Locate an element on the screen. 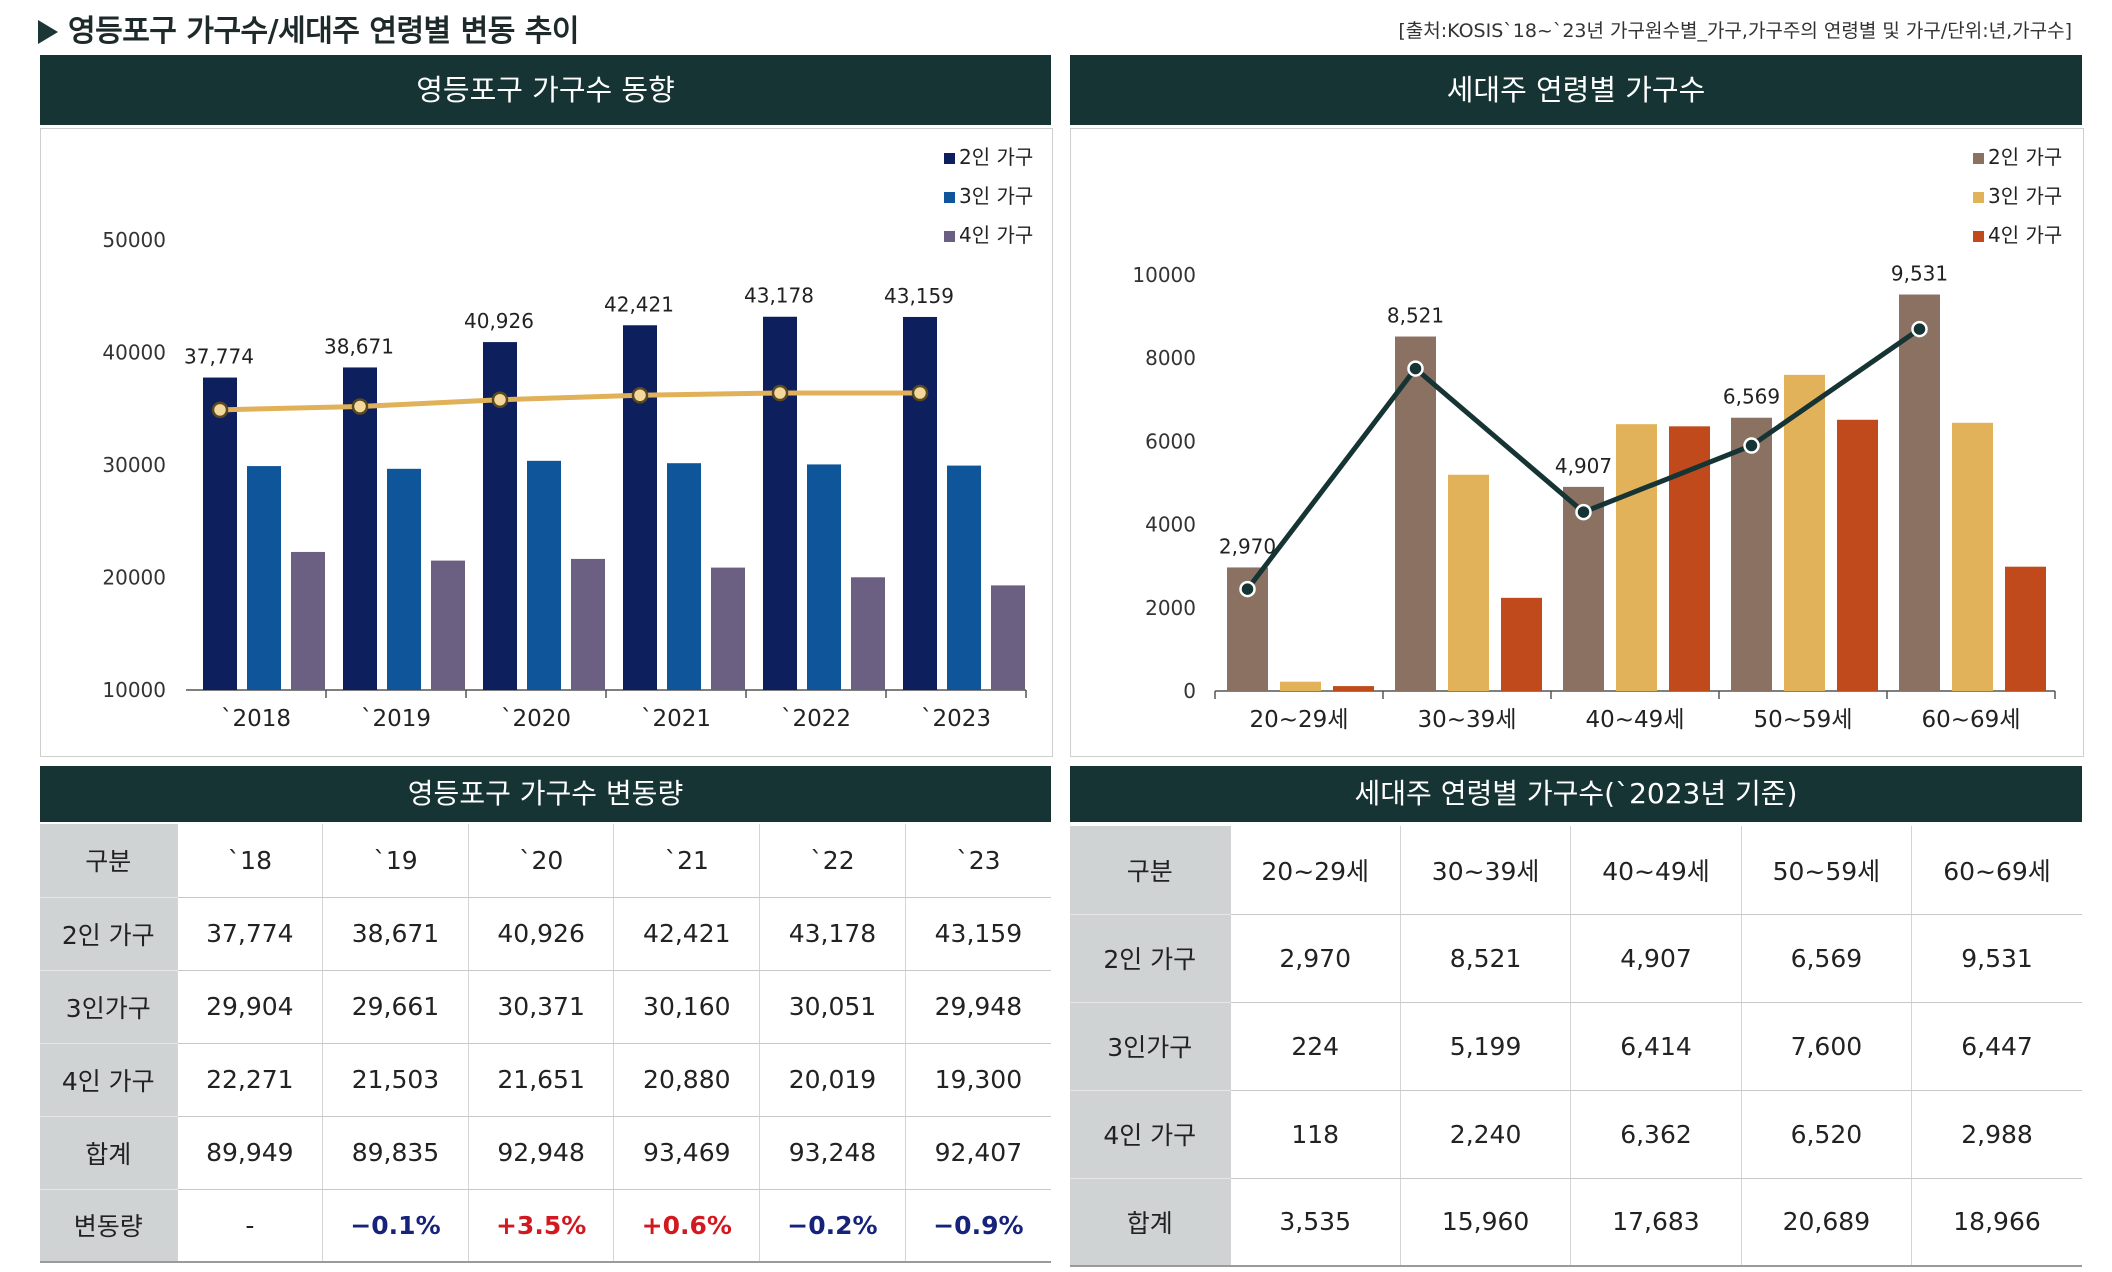 This screenshot has height=1272, width=2112. table-cell: 30,051 is located at coordinates (832, 1007).